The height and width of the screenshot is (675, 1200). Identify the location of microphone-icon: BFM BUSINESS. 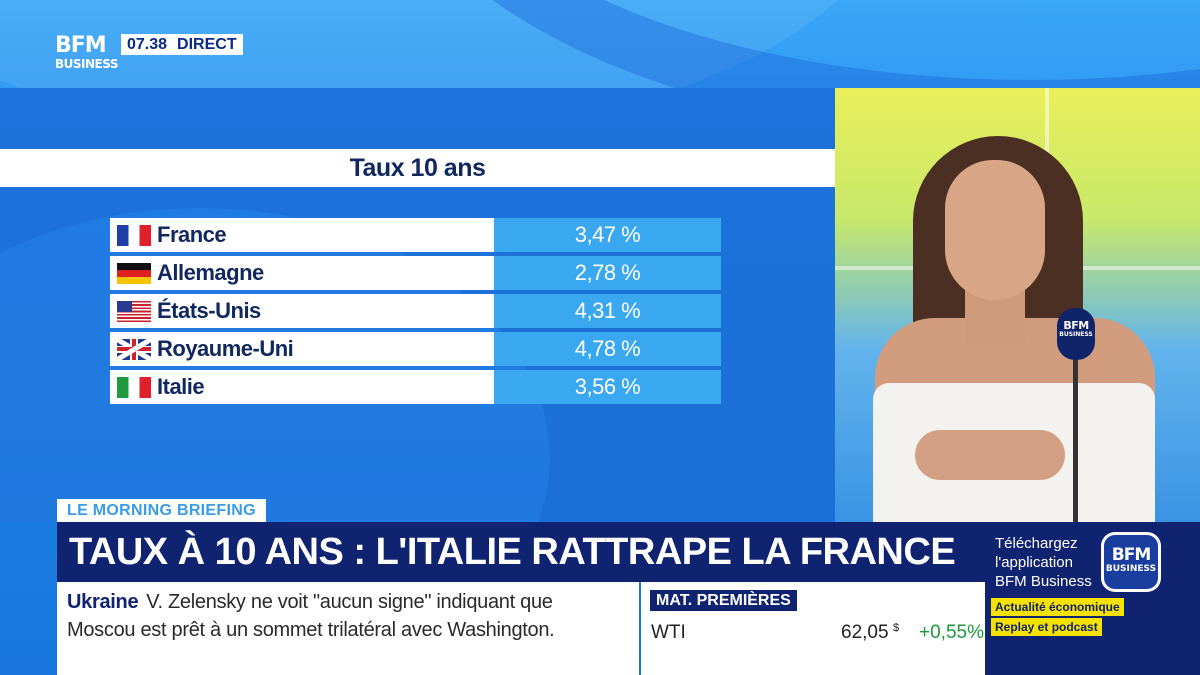
(1076, 334).